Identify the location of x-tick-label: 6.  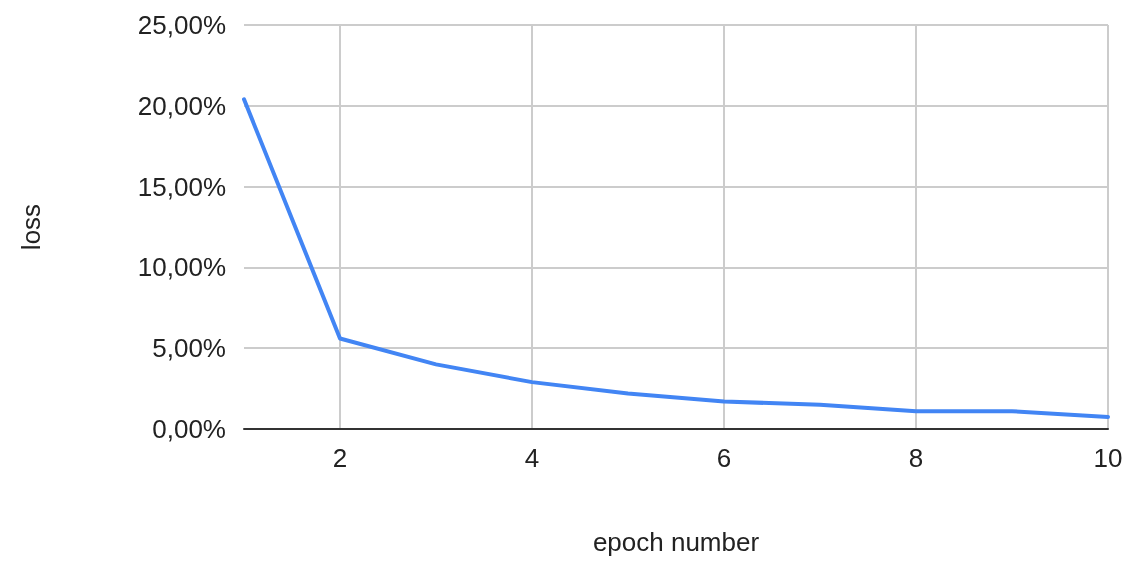
(724, 458).